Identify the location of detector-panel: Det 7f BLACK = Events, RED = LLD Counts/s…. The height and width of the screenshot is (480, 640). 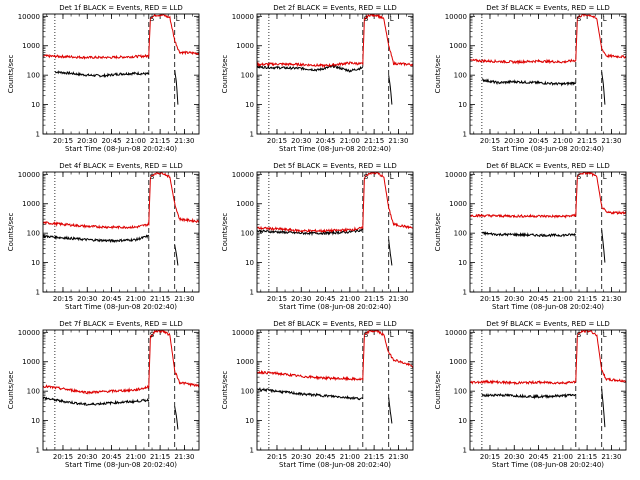
(103, 394).